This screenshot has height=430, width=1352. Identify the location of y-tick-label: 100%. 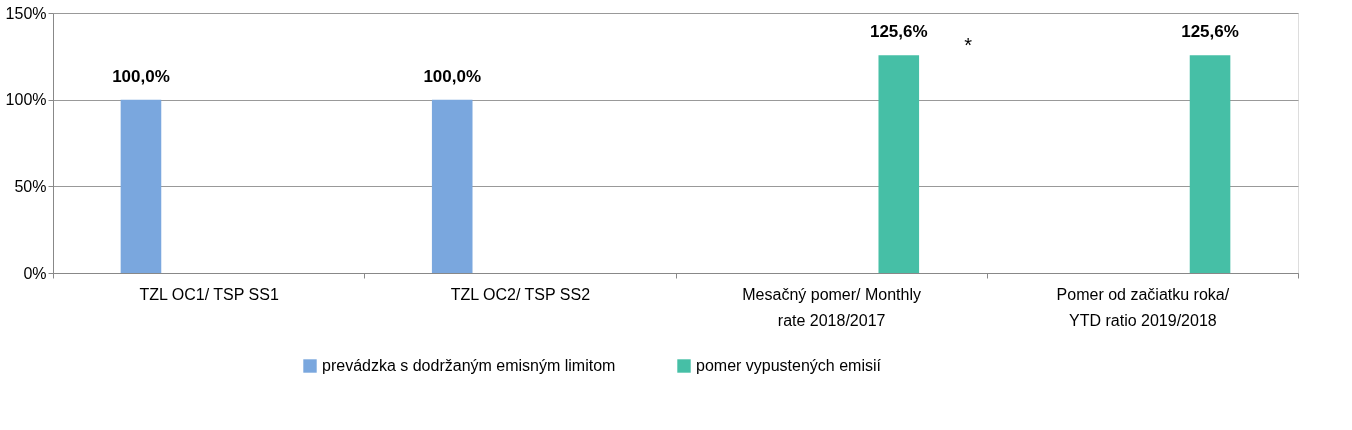
(26, 100).